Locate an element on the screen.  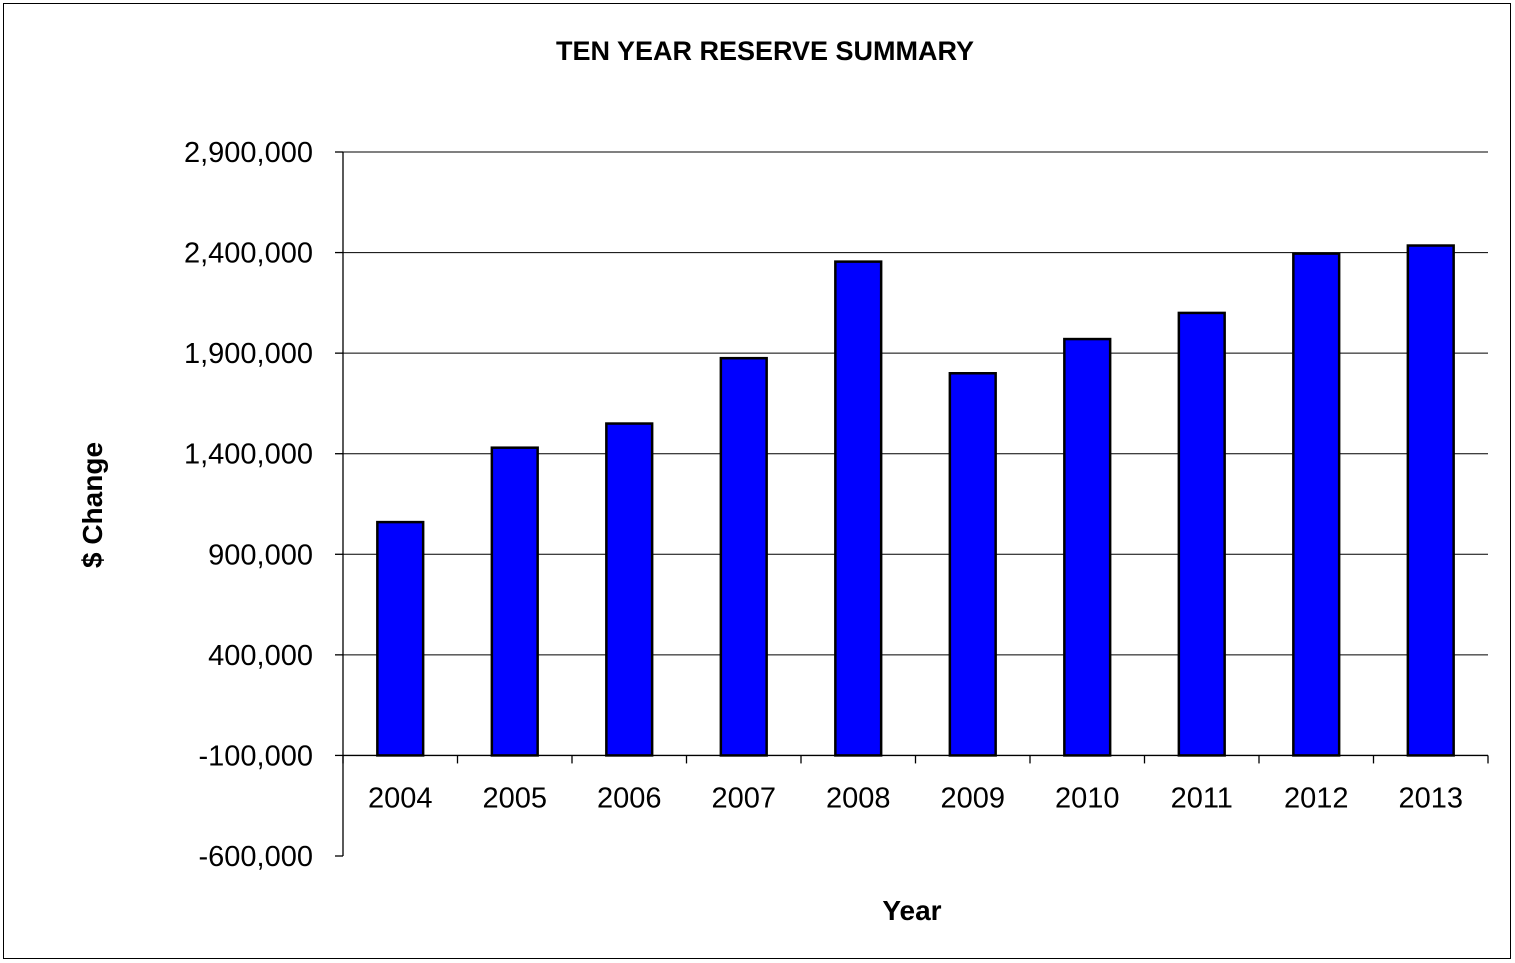
y-tick-label: -100,000 is located at coordinates (256, 756).